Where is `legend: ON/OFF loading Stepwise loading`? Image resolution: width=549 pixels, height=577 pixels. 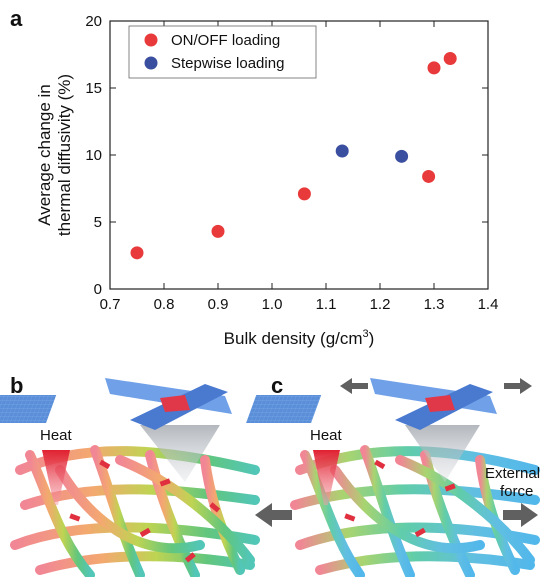
legend: ON/OFF loading Stepwise loading is located at coordinates (222, 52).